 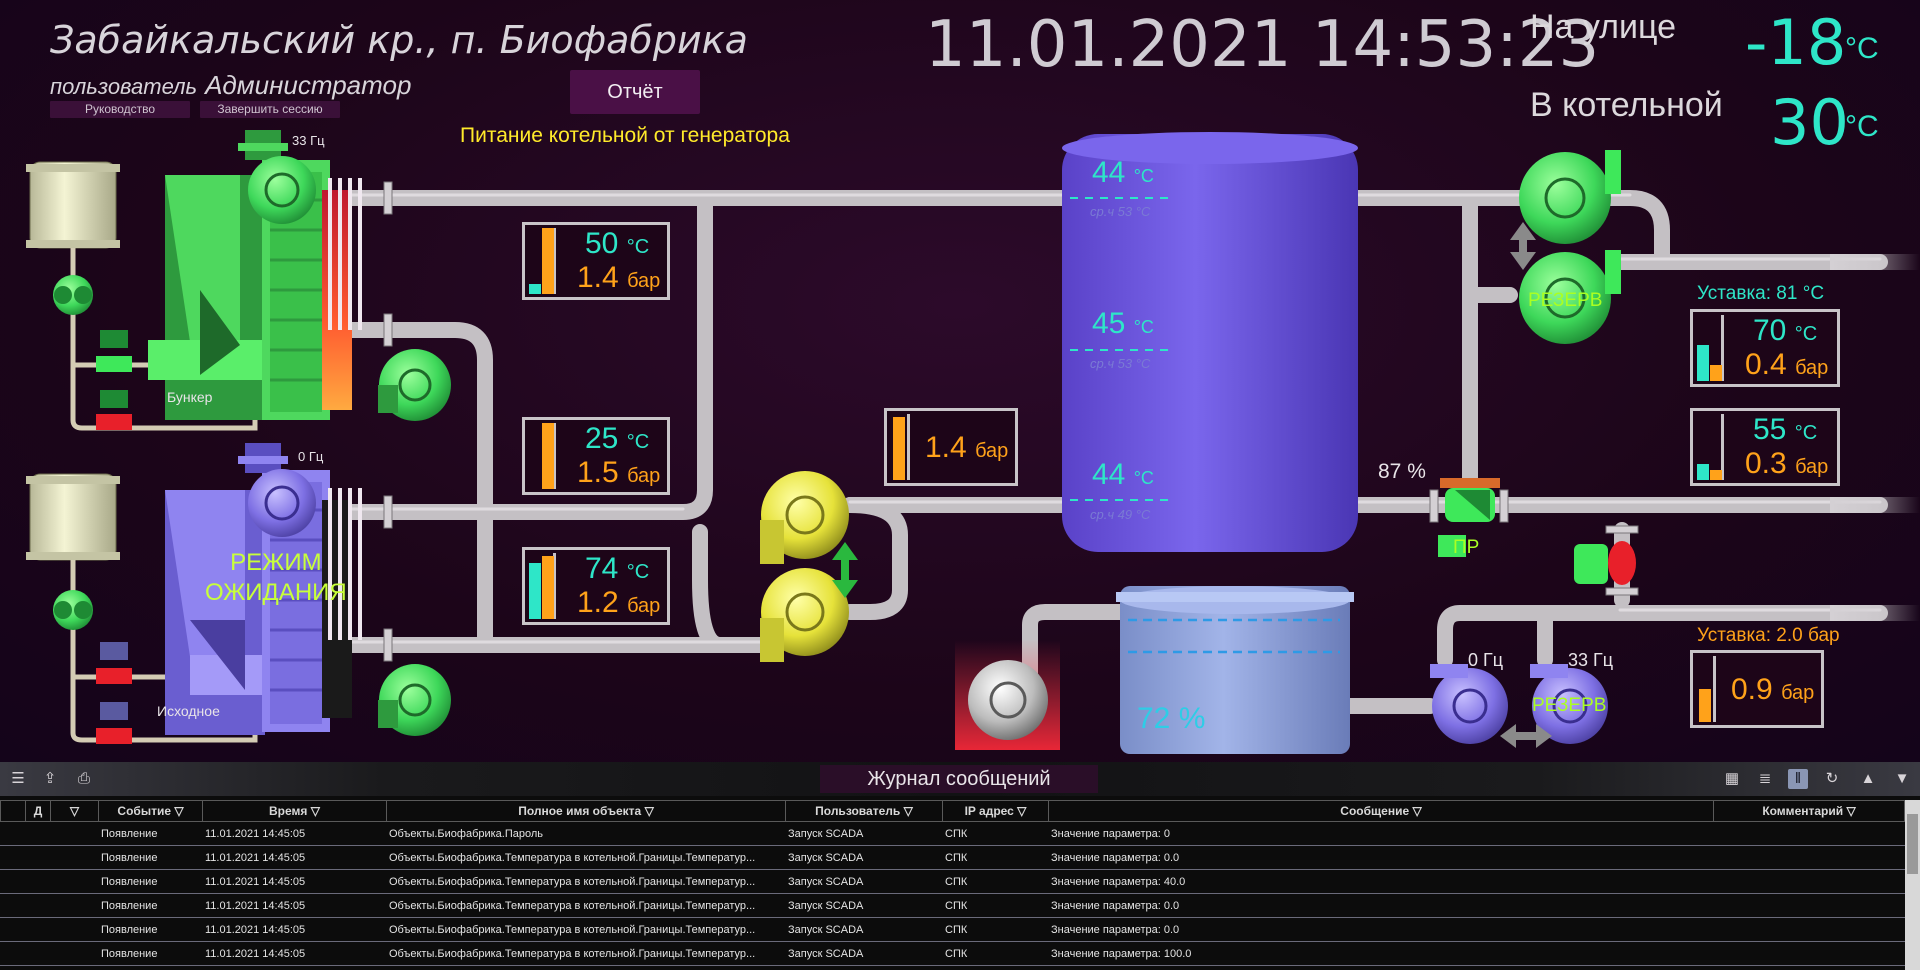 What do you see at coordinates (1120, 211) in the screenshot?
I see `tank-avg-top: ср.ч 53 °С` at bounding box center [1120, 211].